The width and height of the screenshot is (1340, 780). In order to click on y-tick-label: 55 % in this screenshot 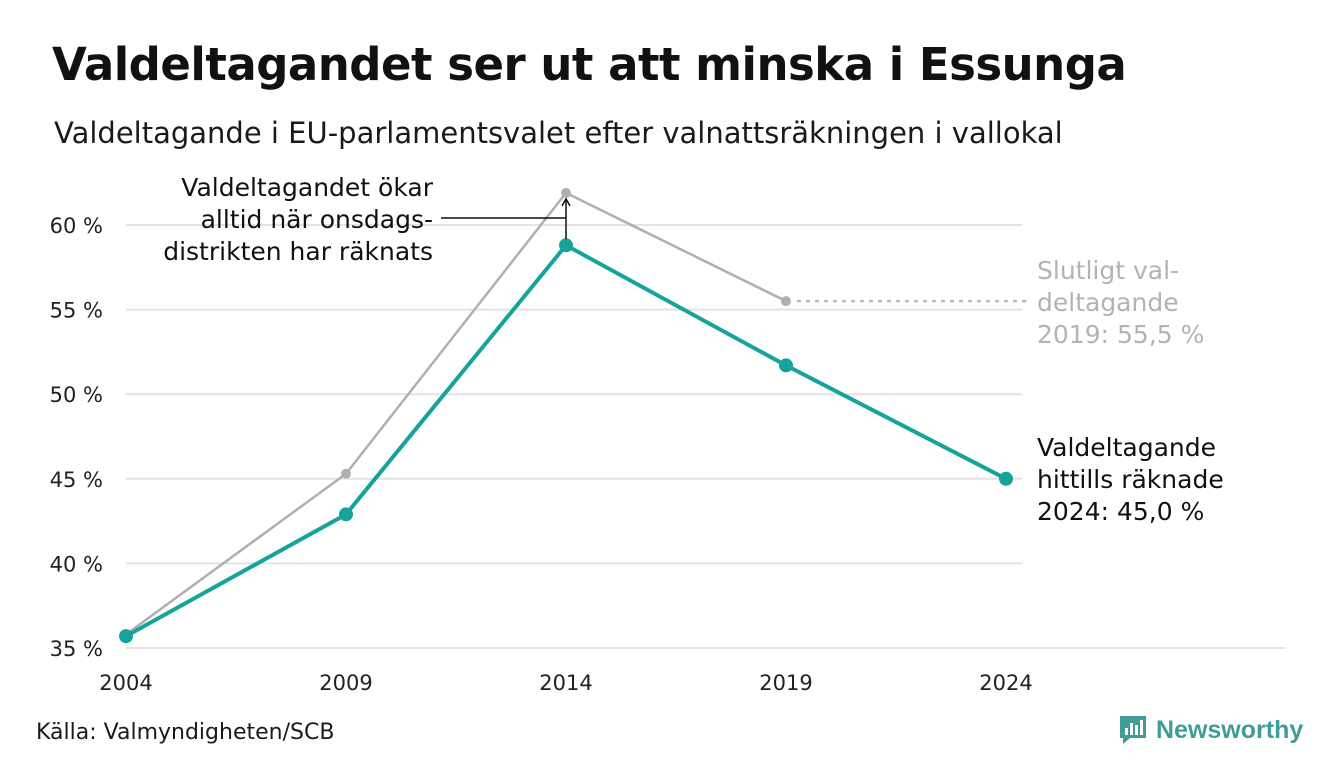, I will do `click(76, 311)`.